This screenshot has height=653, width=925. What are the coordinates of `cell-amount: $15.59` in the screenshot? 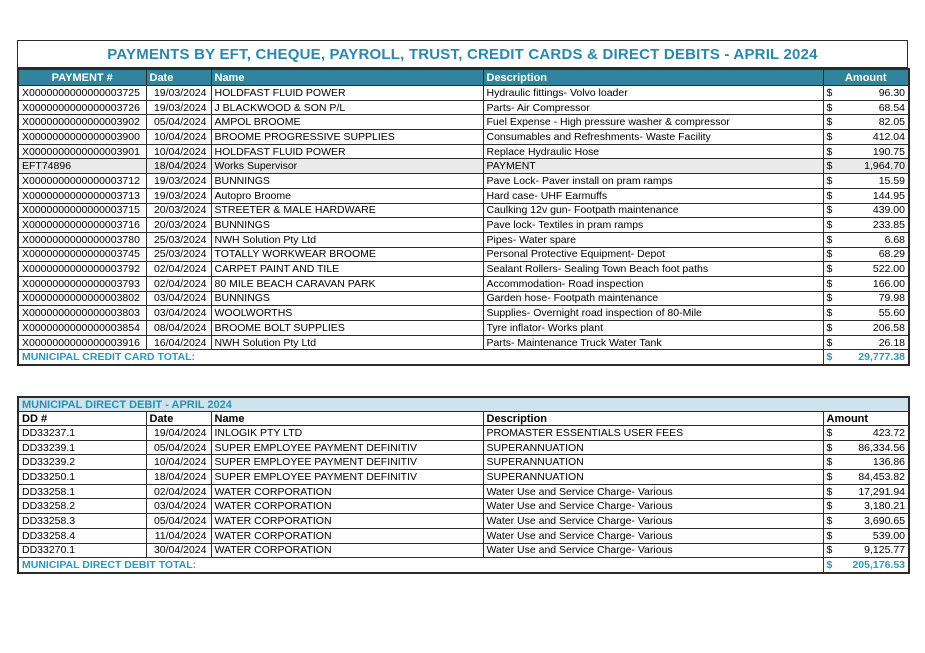 It's located at (866, 181).